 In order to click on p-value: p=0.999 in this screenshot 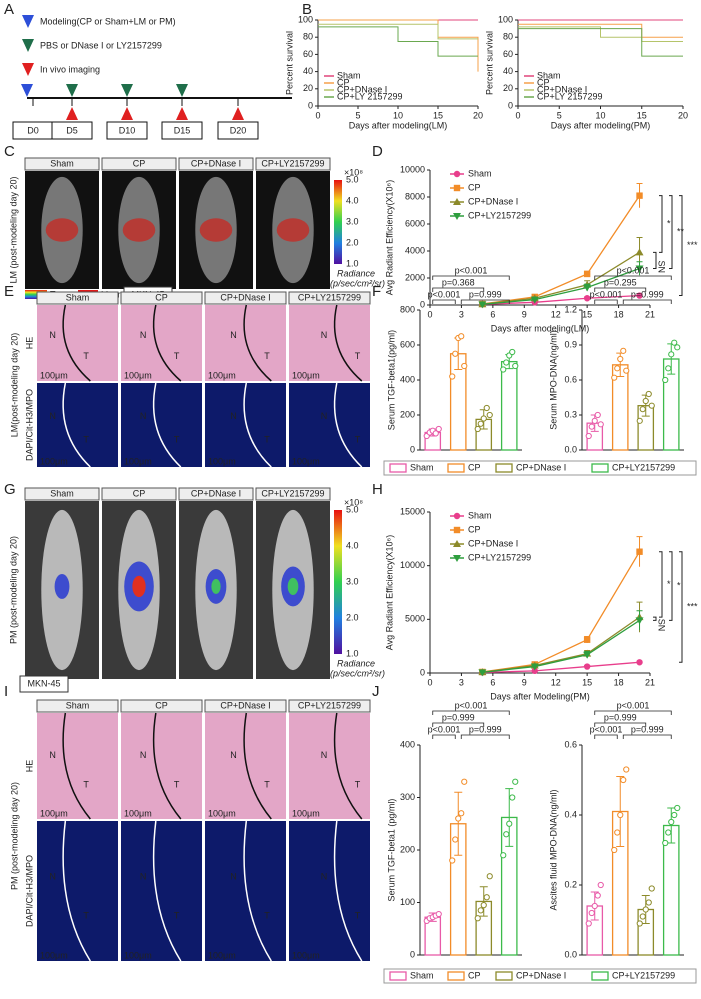, I will do `click(647, 294)`.